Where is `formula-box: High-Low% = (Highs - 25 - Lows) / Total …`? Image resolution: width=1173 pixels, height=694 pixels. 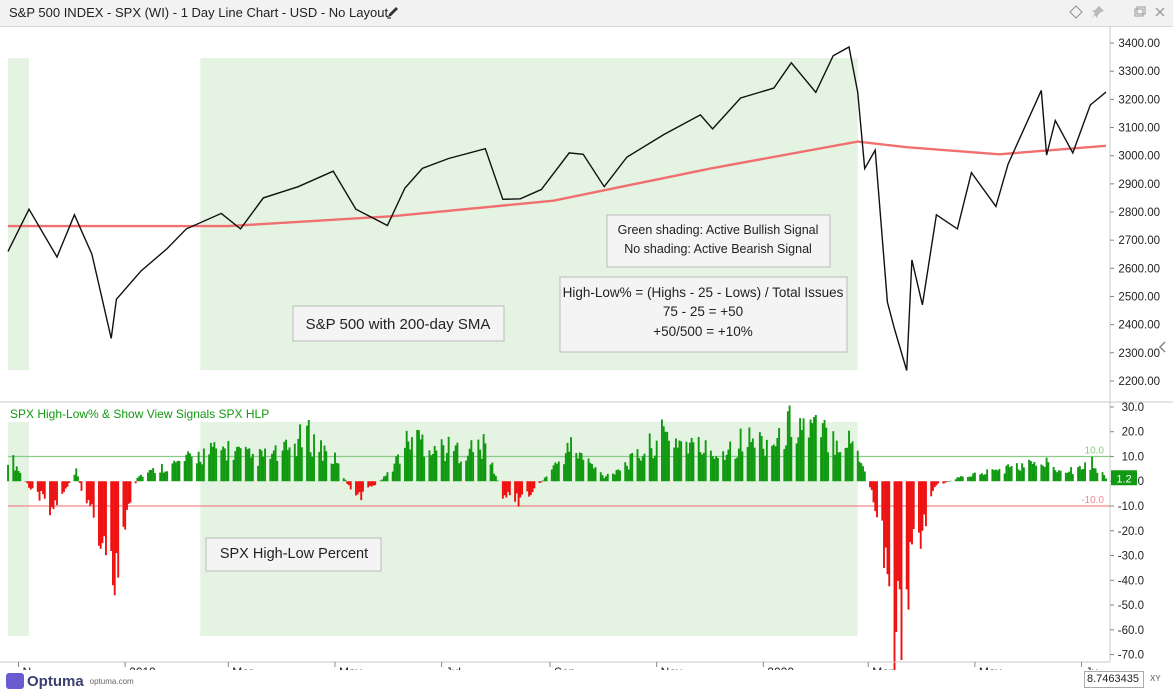
formula-box: High-Low% = (Highs - 25 - Lows) / Total … is located at coordinates (703, 314).